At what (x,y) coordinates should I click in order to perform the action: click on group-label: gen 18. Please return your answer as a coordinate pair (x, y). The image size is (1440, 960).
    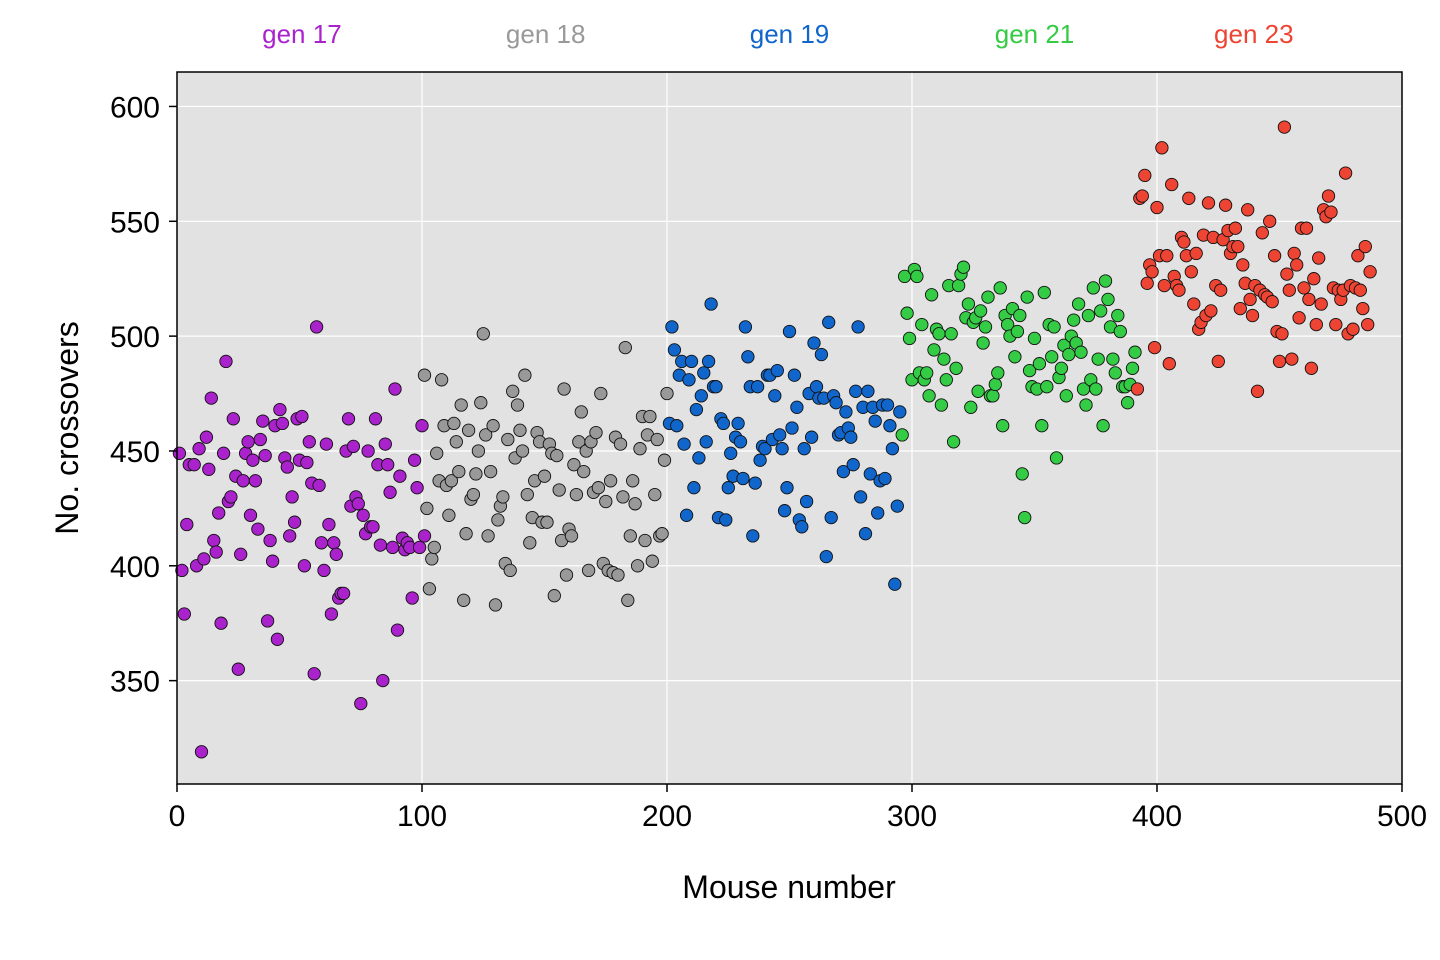
    Looking at the image, I should click on (546, 34).